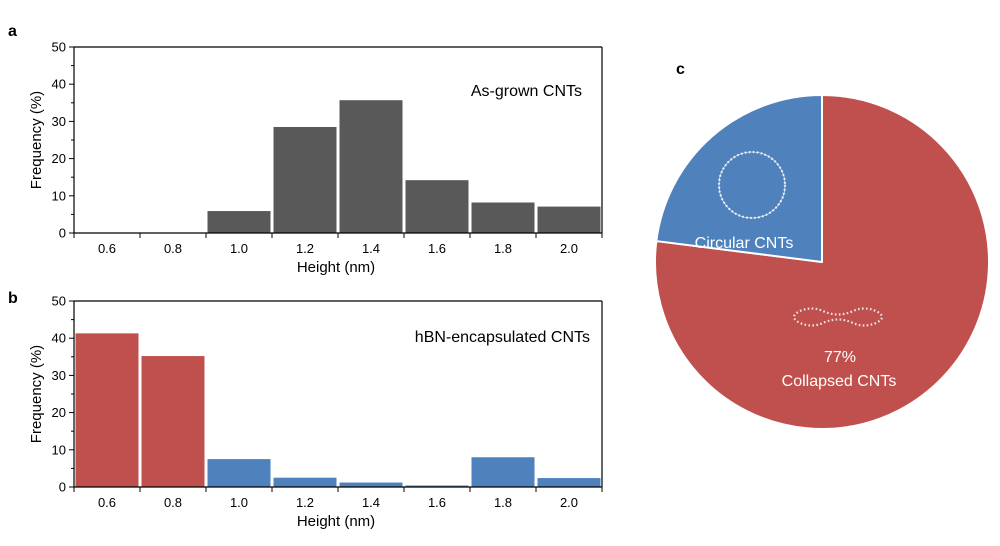 The image size is (1000, 546). Describe the element at coordinates (338, 410) in the screenshot. I see `panel-b-bars` at that location.